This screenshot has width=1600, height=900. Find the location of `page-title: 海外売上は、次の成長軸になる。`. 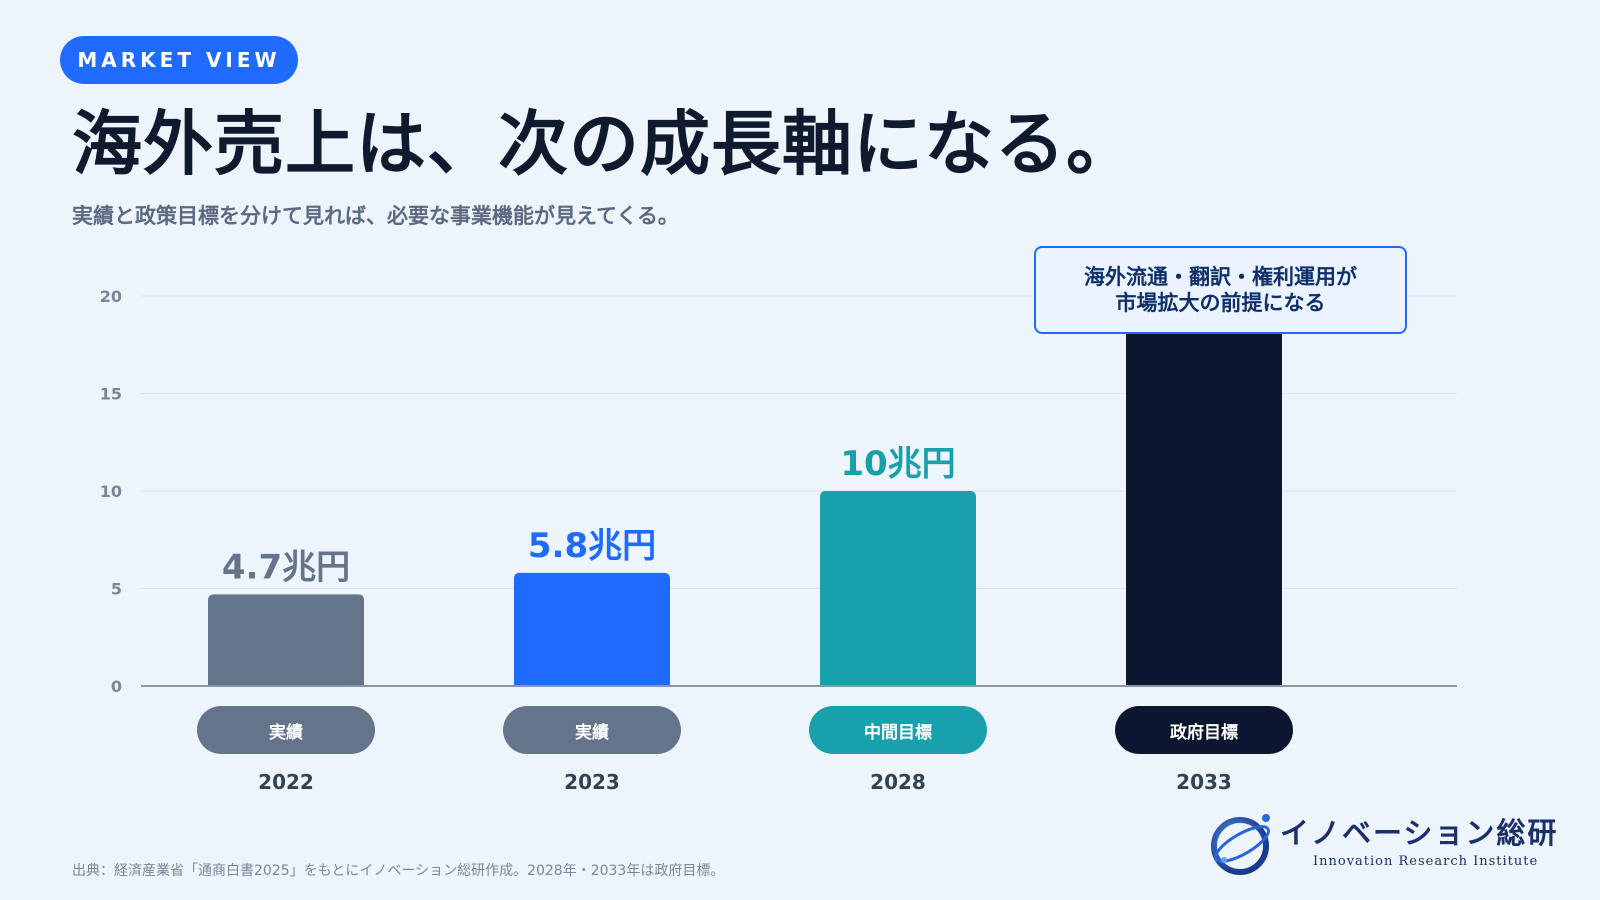

page-title: 海外売上は、次の成長軸になる。 is located at coordinates (604, 144).